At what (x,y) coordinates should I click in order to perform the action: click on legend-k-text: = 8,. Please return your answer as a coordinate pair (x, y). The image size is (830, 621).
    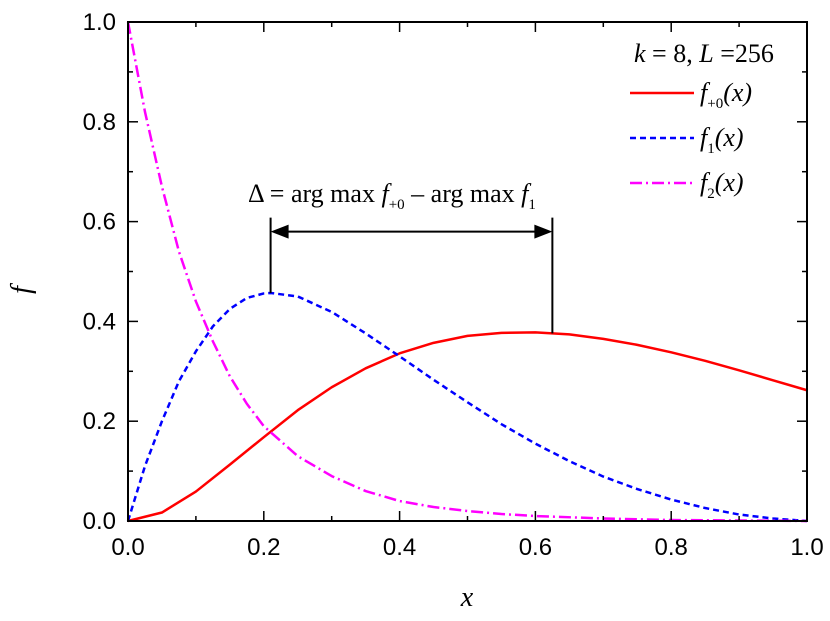
    Looking at the image, I should click on (673, 53).